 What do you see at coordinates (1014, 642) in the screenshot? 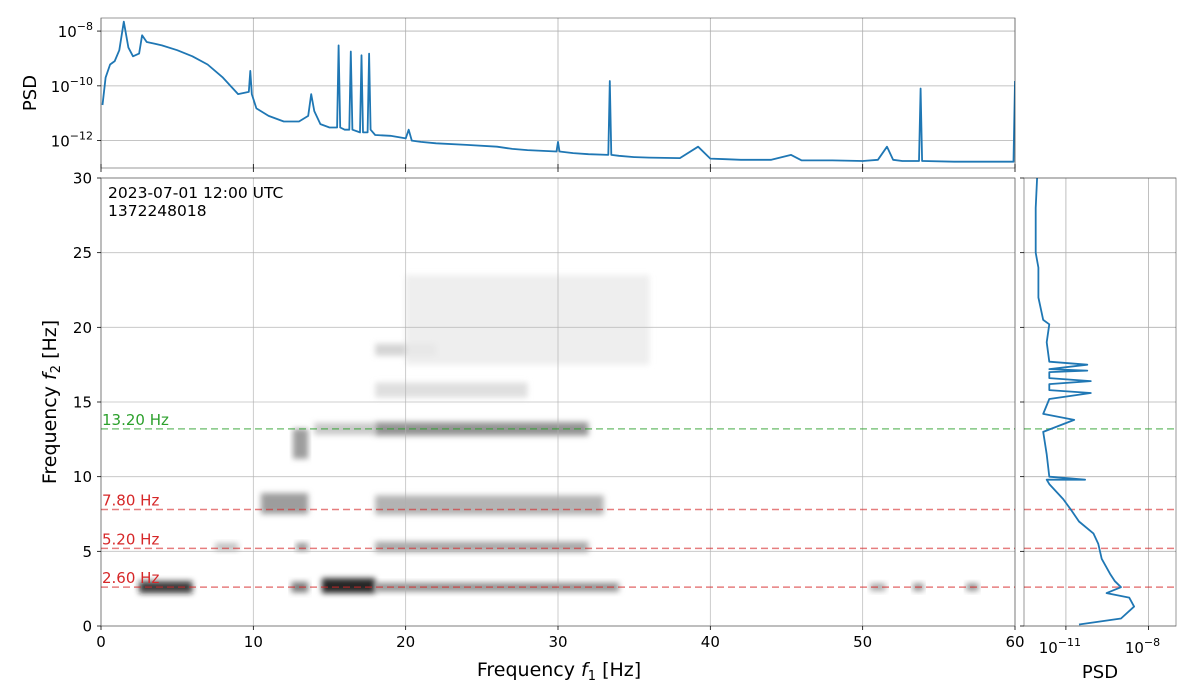
I see `spectrogram-x-tick-label: 60` at bounding box center [1014, 642].